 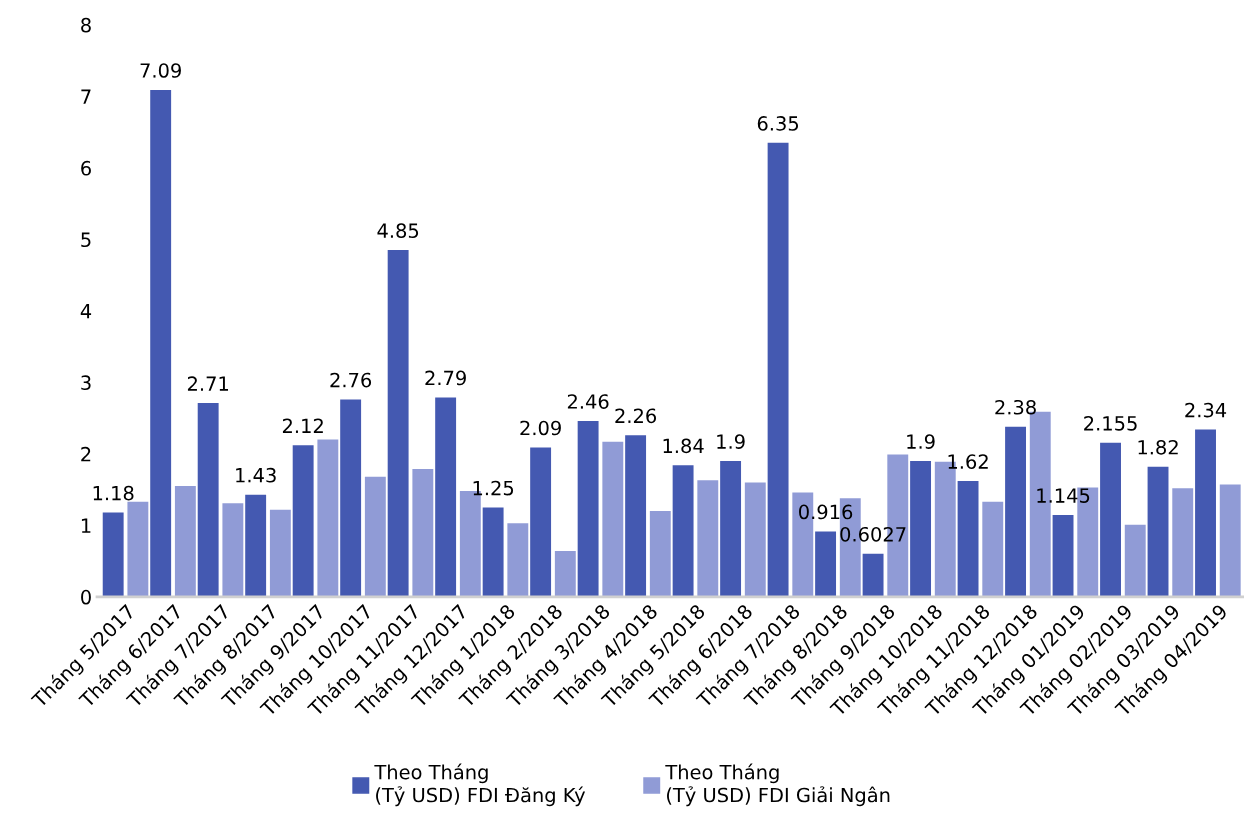 What do you see at coordinates (86, 311) in the screenshot?
I see `y-tick-label: 4` at bounding box center [86, 311].